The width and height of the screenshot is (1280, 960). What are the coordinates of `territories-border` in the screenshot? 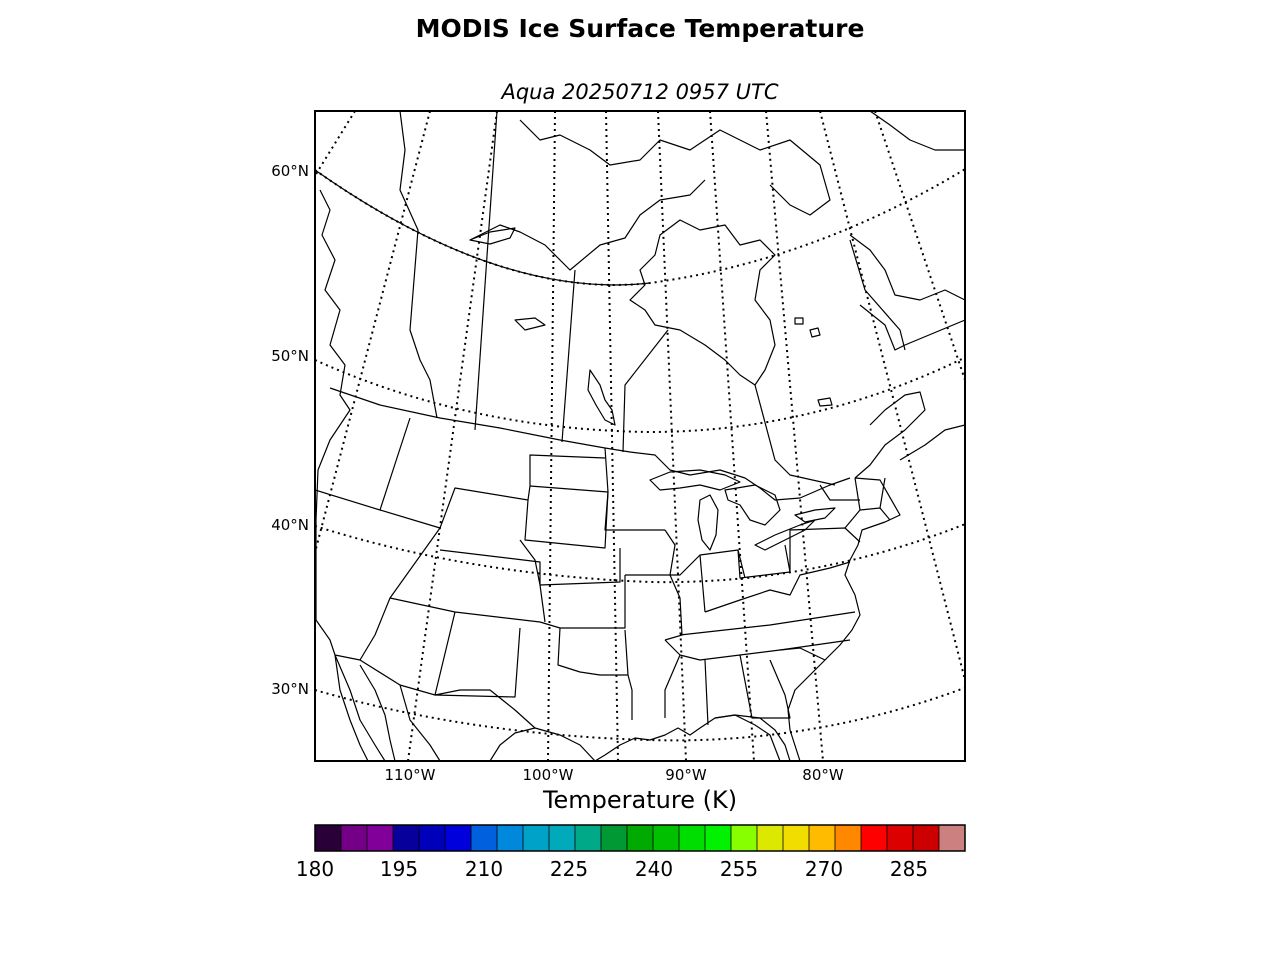 It's located at (483, 227).